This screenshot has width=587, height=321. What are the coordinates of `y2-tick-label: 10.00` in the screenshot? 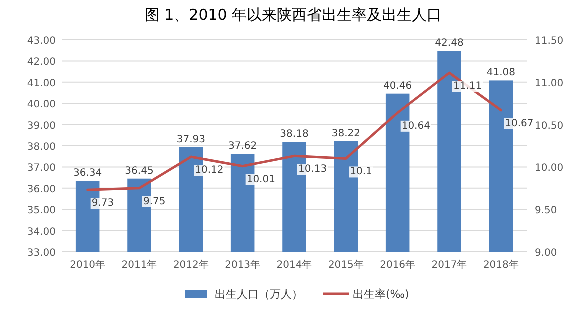 It's located at (549, 168).